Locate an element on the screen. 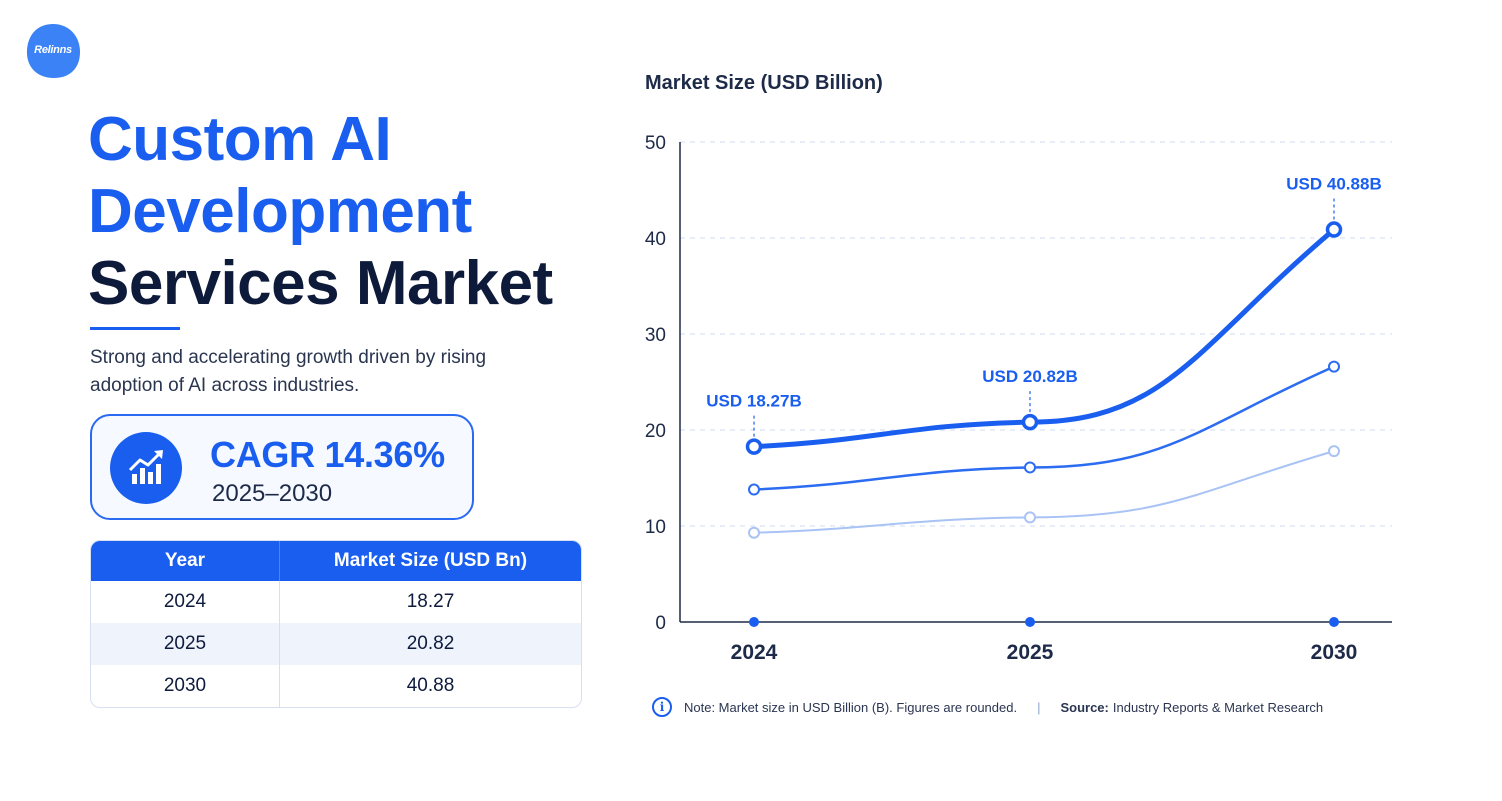 The image size is (1502, 801). x-tick-label: 2030 is located at coordinates (1334, 652).